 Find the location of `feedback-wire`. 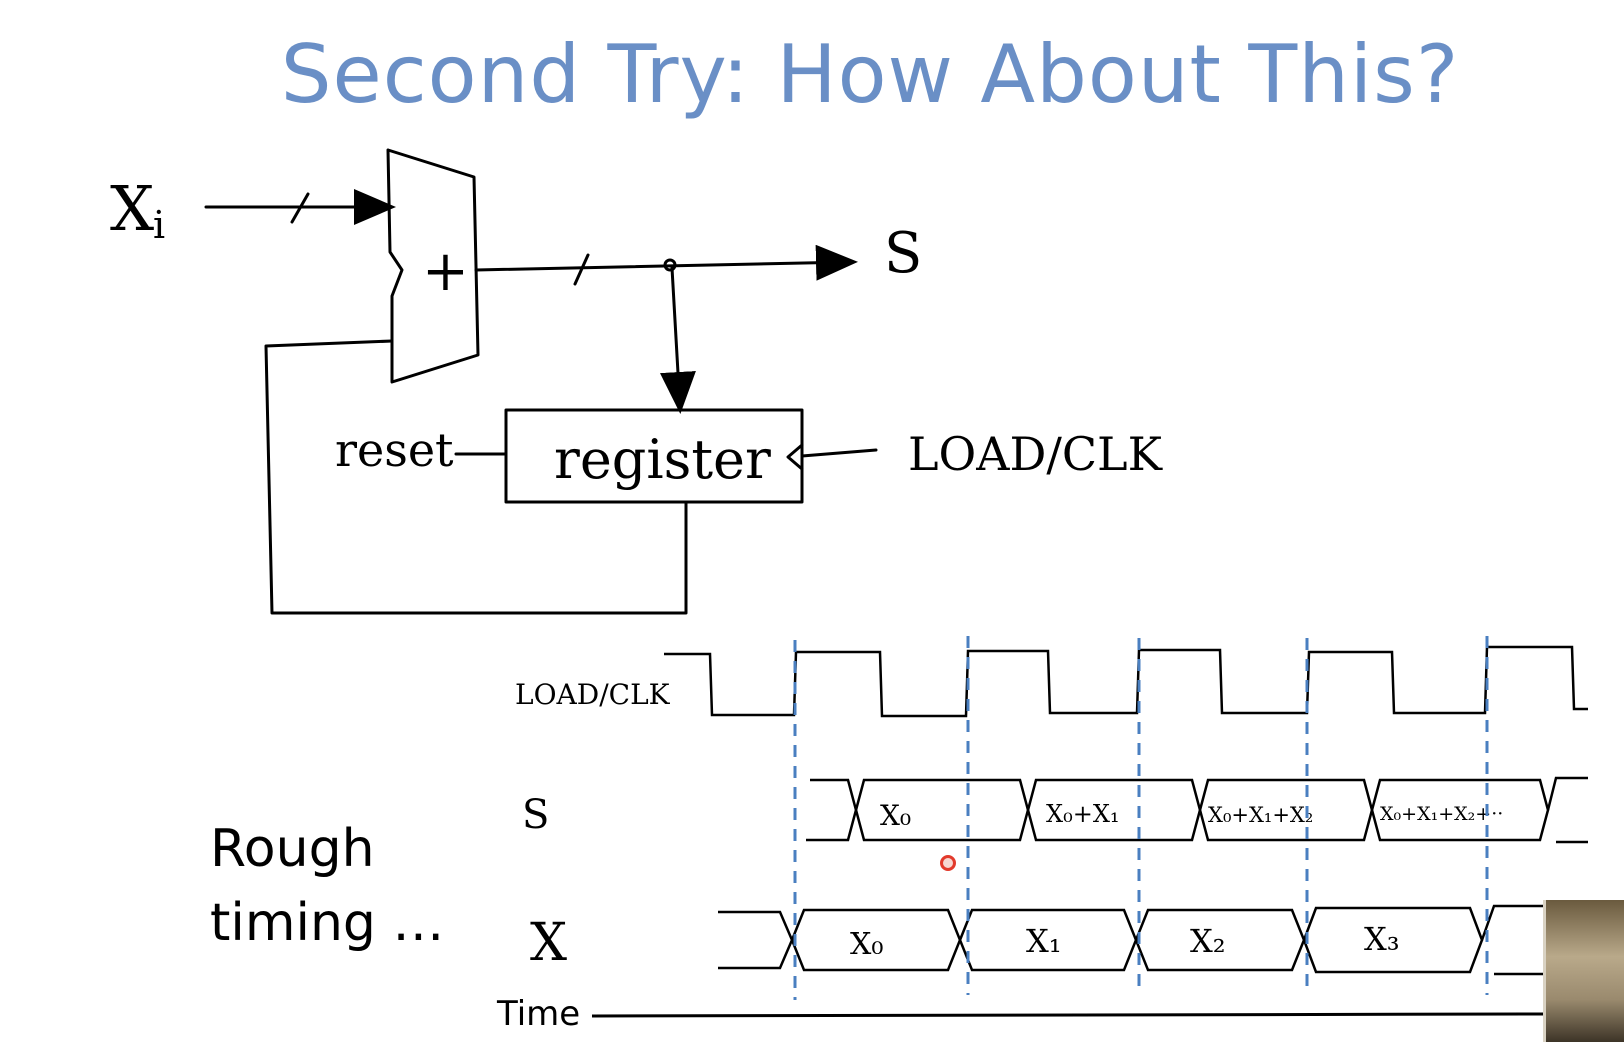

feedback-wire is located at coordinates (476, 477).